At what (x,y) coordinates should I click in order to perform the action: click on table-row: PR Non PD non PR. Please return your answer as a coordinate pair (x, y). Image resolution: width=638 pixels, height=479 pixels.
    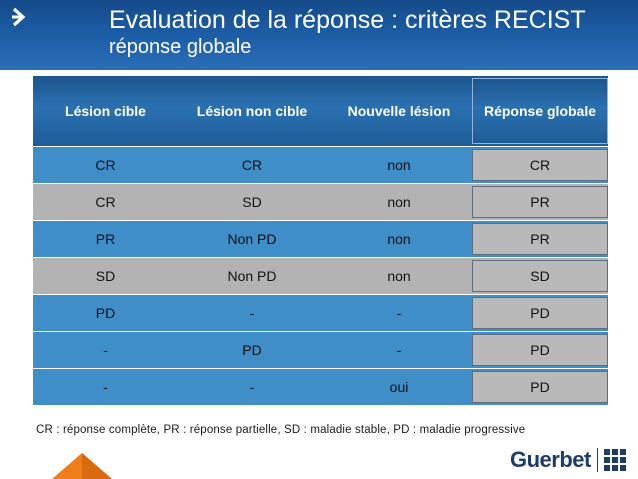
    Looking at the image, I should click on (320, 239).